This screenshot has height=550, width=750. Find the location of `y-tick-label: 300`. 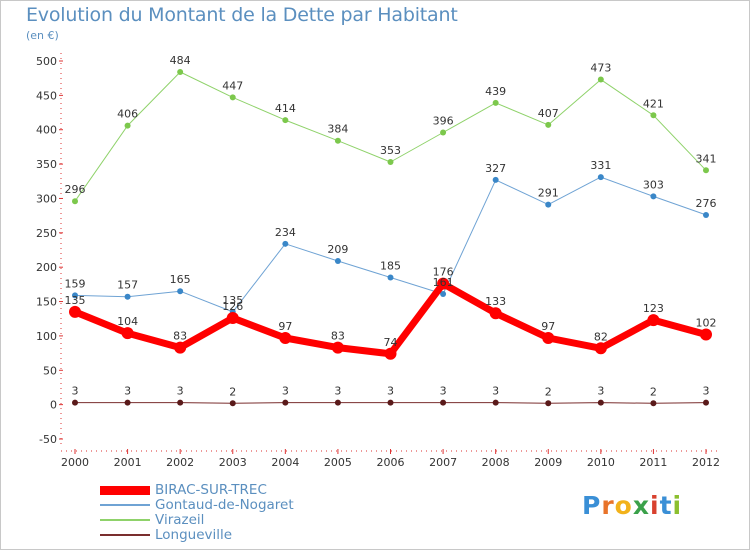

y-tick-label: 300 is located at coordinates (46, 198).